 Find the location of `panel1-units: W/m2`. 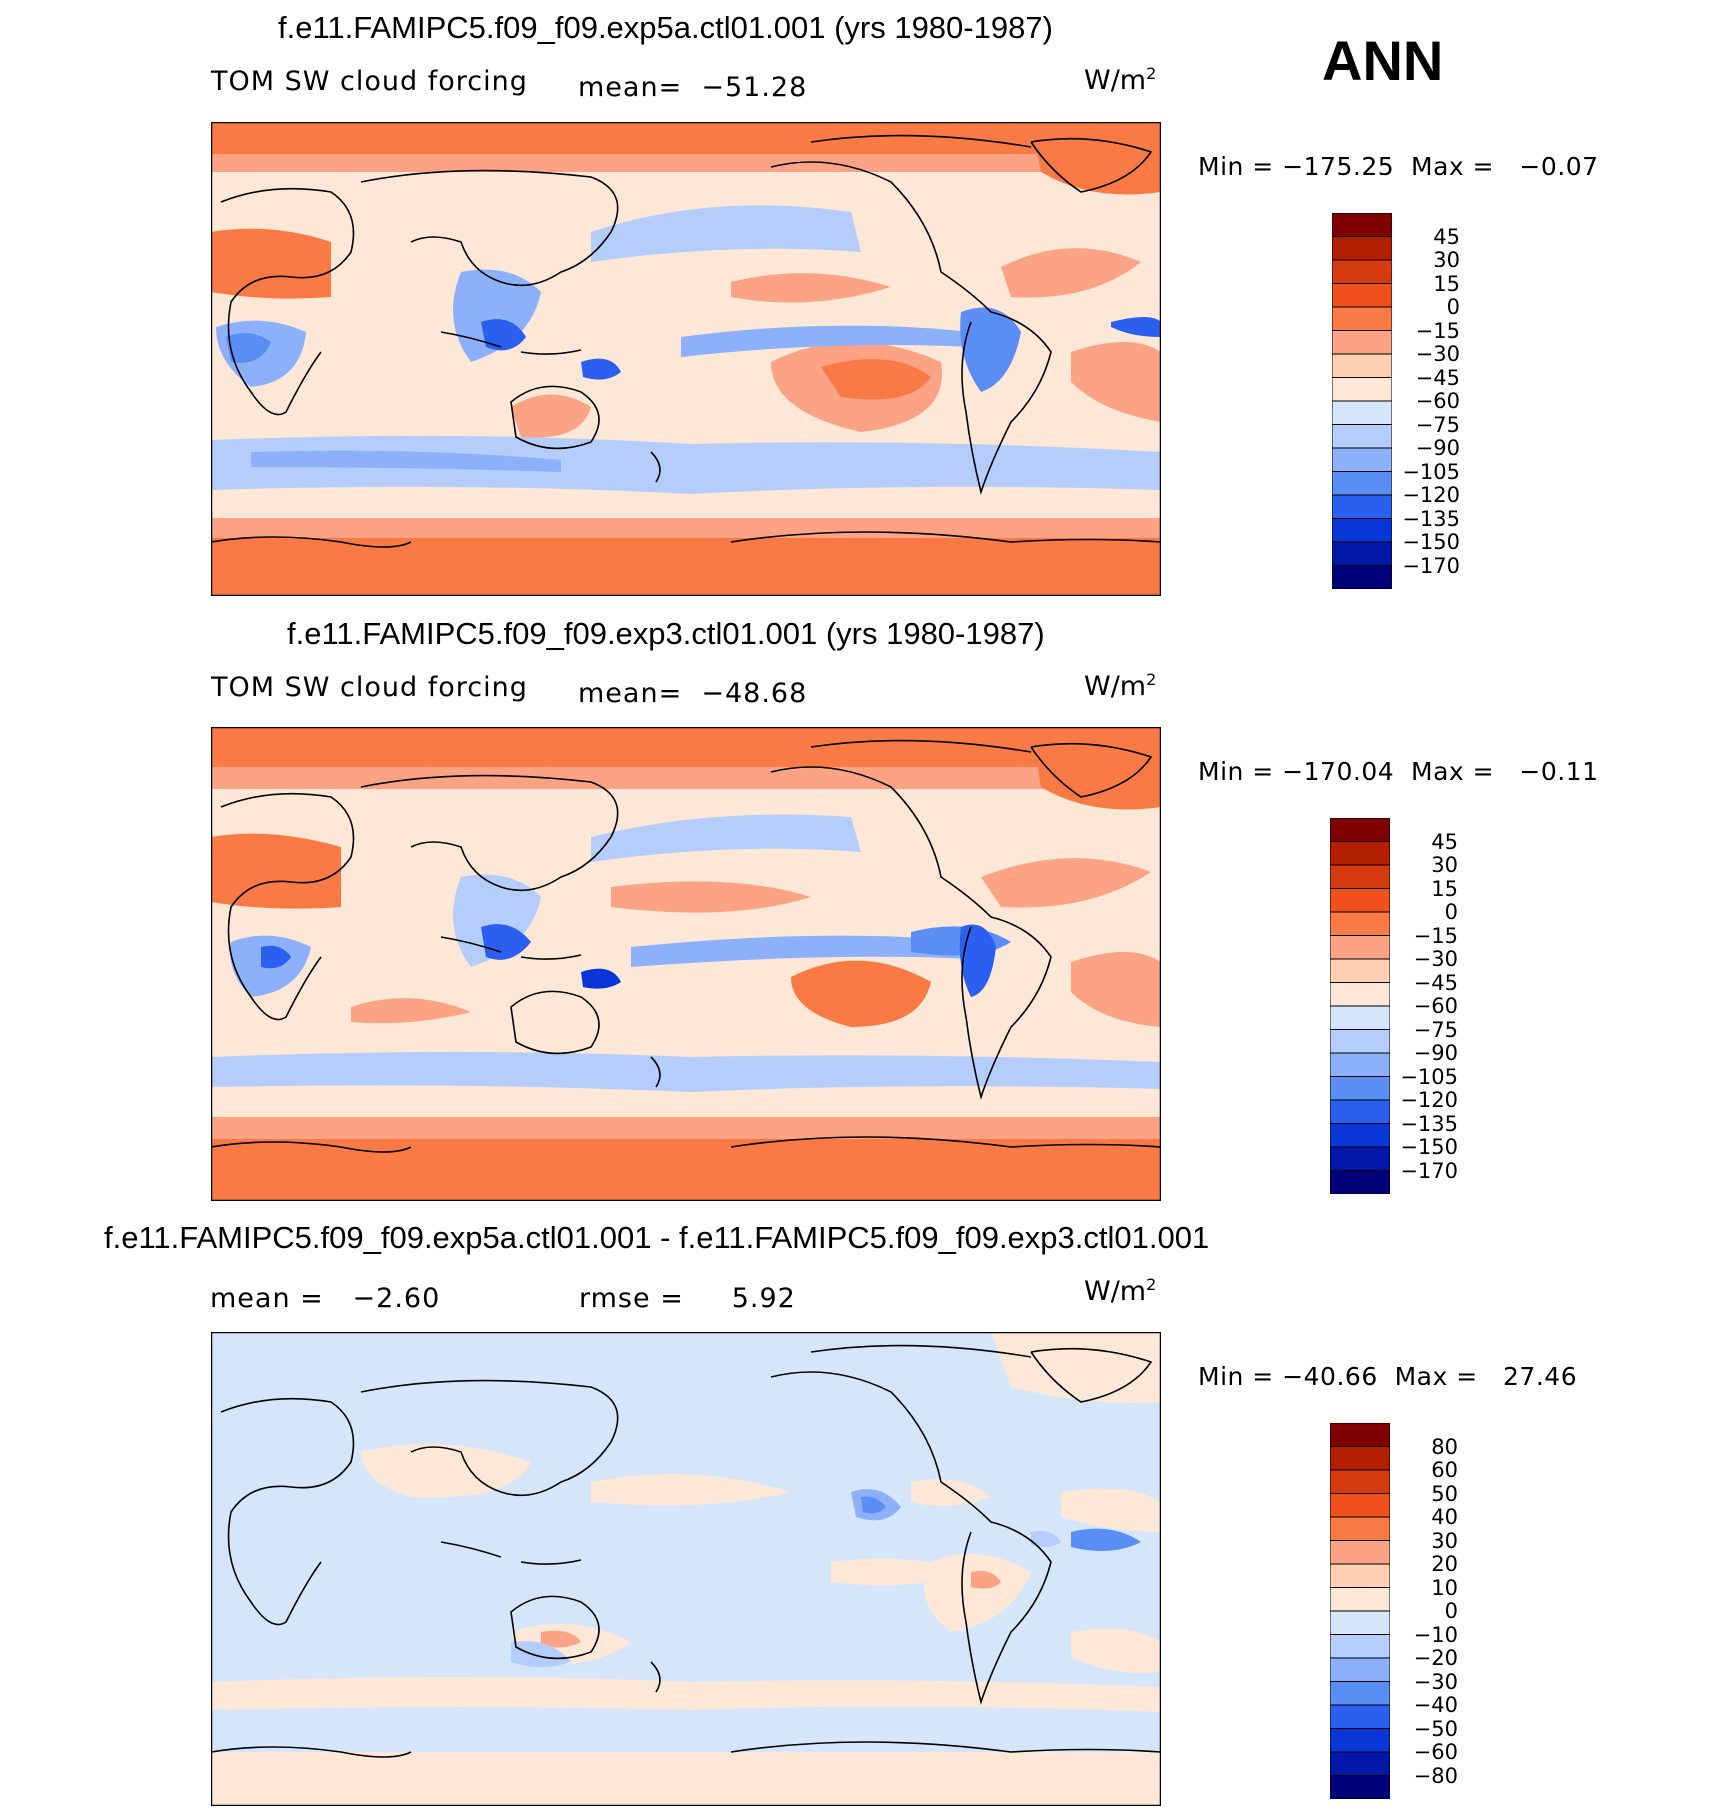

panel1-units: W/m2 is located at coordinates (1120, 80).